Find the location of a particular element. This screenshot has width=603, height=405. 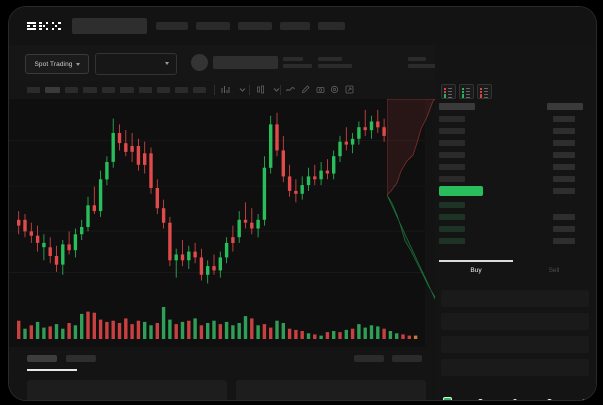

toolbar-divider is located at coordinates (280, 90).